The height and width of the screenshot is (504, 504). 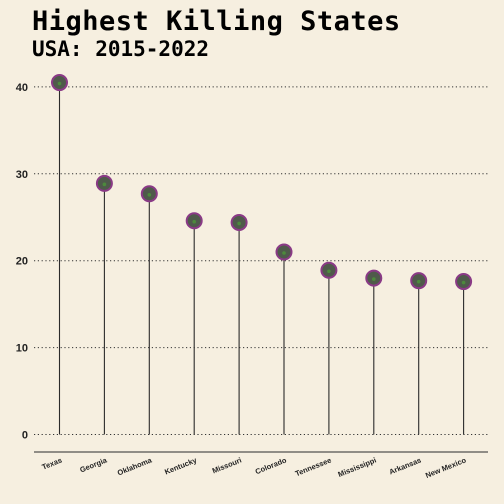 What do you see at coordinates (25, 436) in the screenshot?
I see `y-tick-label: 0` at bounding box center [25, 436].